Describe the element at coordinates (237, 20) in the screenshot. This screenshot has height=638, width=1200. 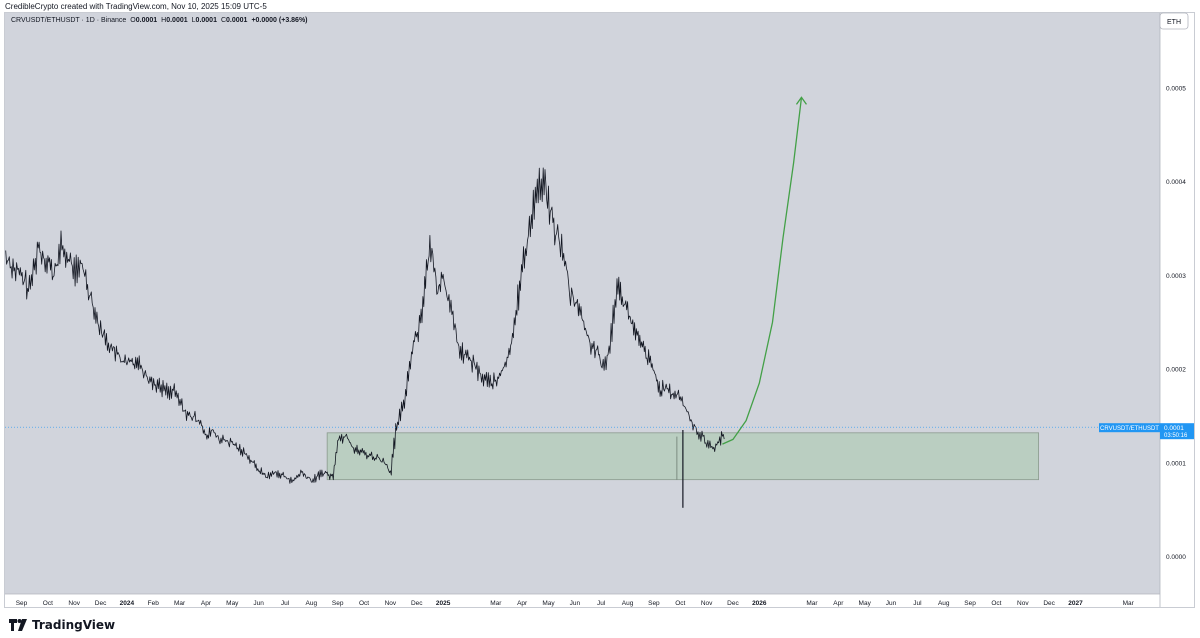
I see `legend-close-value: 0.0001` at that location.